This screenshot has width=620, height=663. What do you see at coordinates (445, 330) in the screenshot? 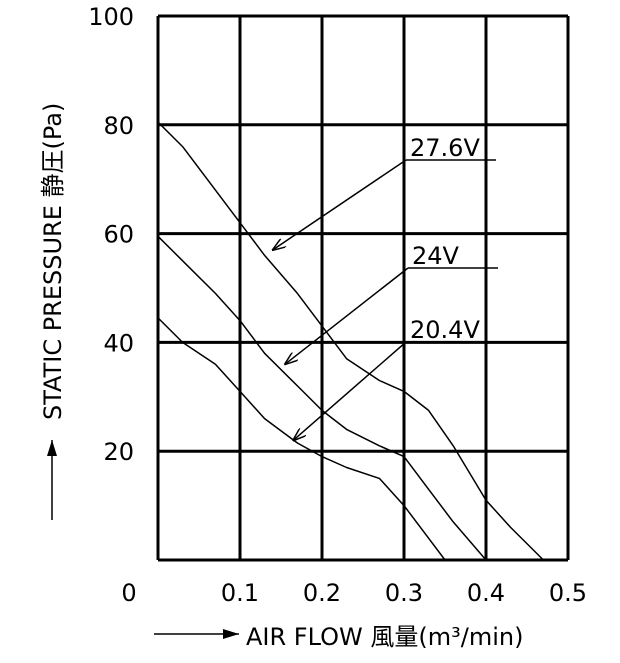
I see `curve-label: 20.4V` at bounding box center [445, 330].